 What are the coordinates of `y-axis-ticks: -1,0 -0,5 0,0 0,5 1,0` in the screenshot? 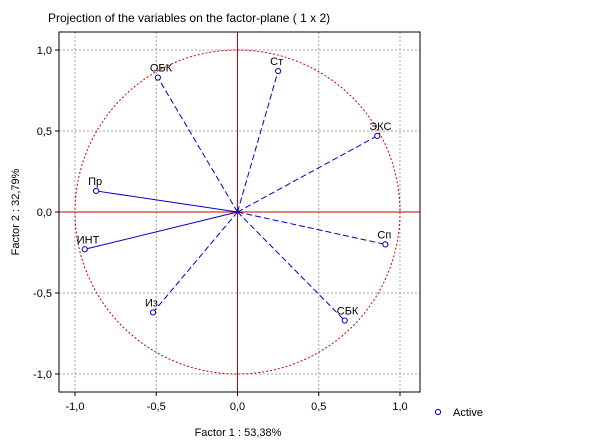 It's located at (46, 213).